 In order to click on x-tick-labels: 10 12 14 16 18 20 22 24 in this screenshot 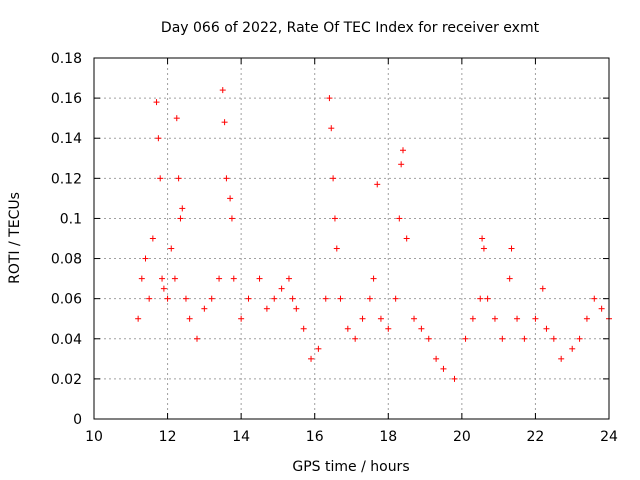, I will do `click(351, 437)`.